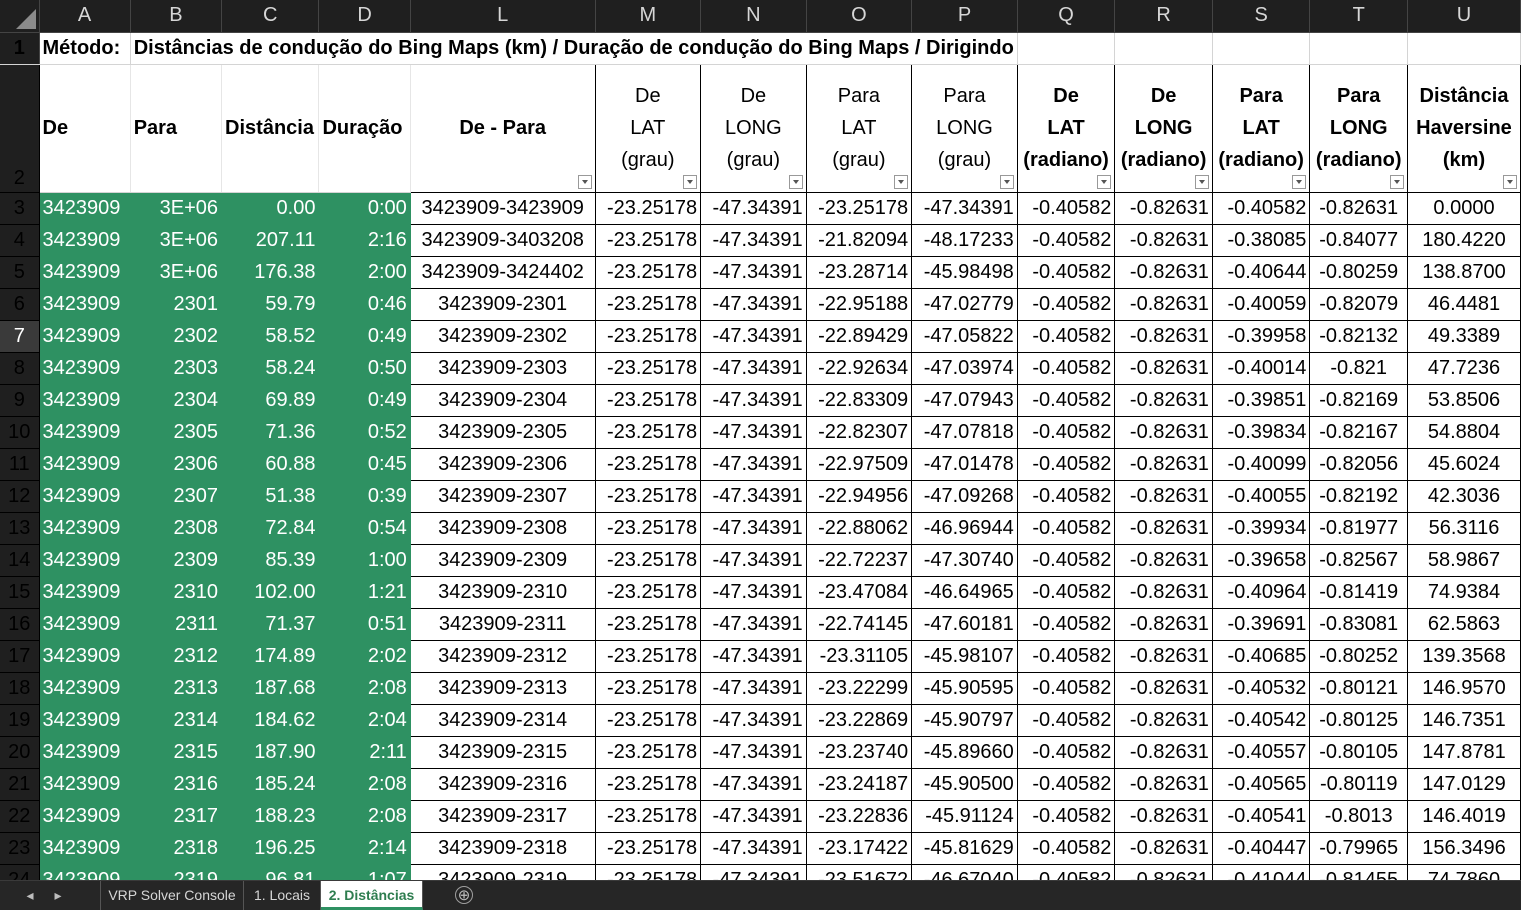 This screenshot has height=910, width=1521. What do you see at coordinates (648, 16) in the screenshot?
I see `column-header-m: M` at bounding box center [648, 16].